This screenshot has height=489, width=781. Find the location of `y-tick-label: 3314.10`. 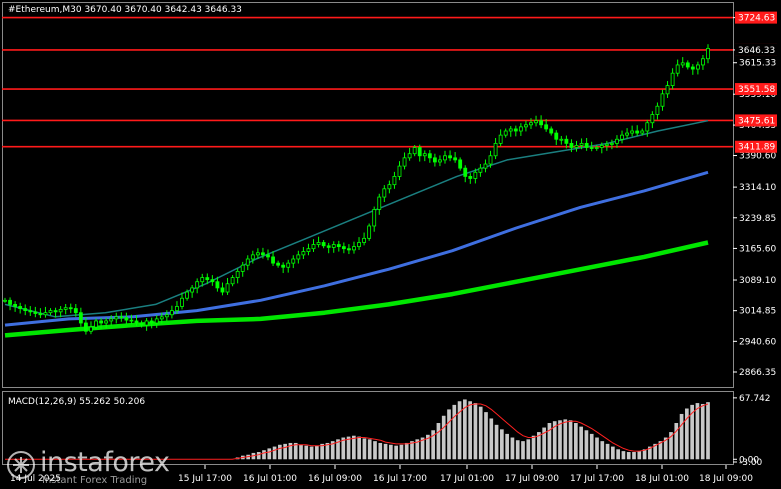

y-tick-label: 3314.10 is located at coordinates (757, 188).